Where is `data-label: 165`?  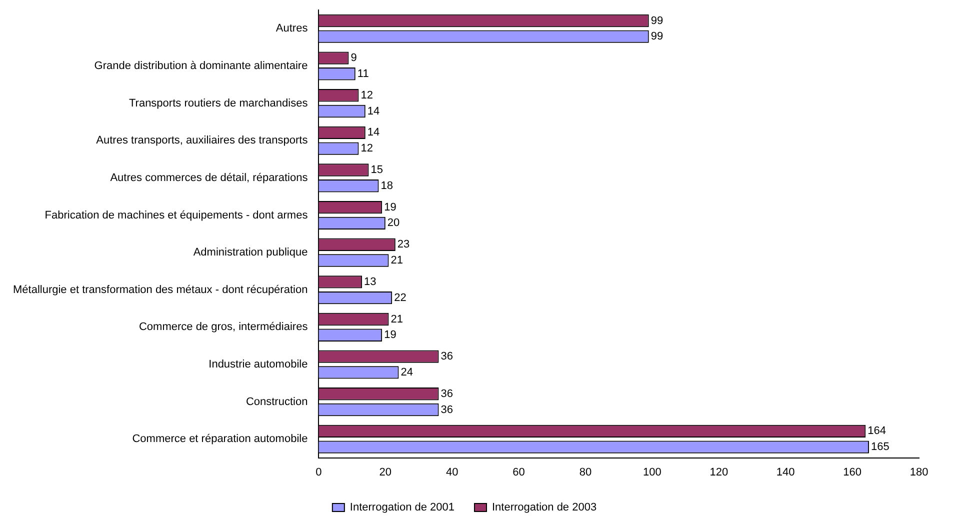
data-label: 165 is located at coordinates (880, 447).